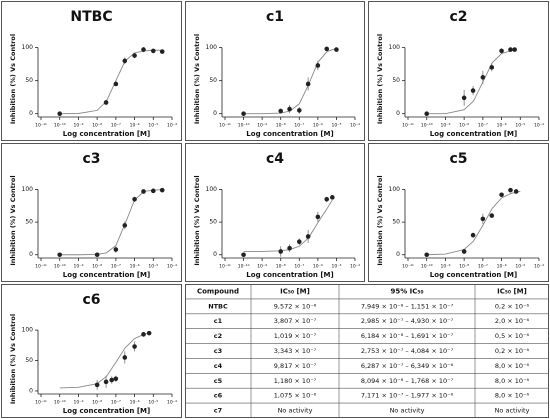 The image size is (550, 419). I want to click on table-row-header: c3, so click(218, 351).